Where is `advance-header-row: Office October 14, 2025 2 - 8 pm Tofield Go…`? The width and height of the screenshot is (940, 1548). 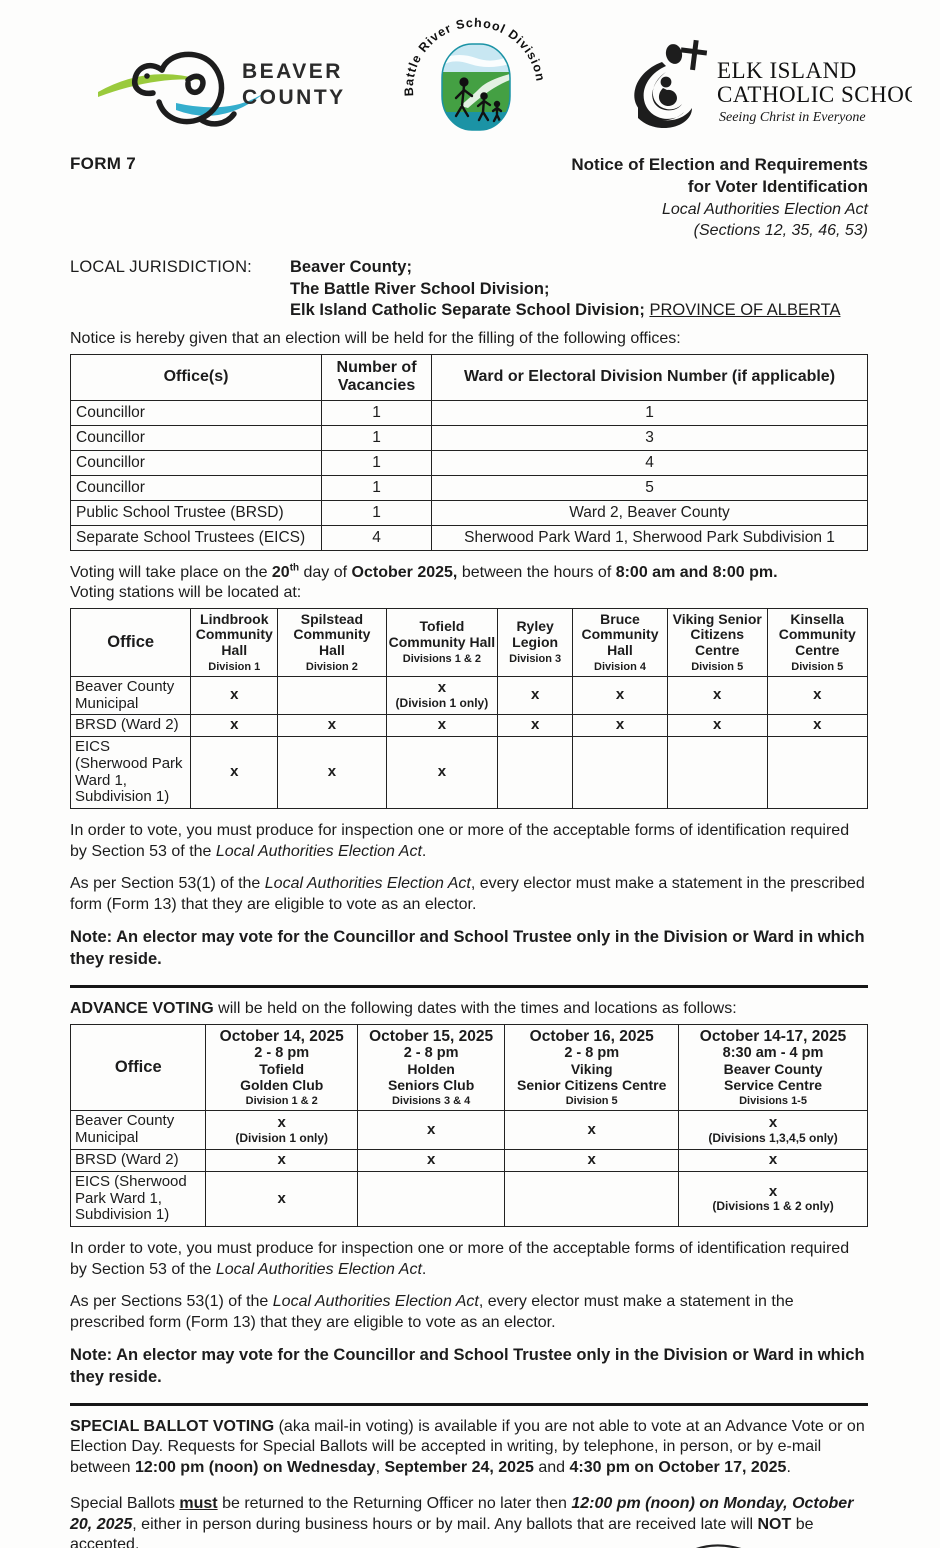 advance-header-row: Office October 14, 2025 2 - 8 pm Tofield Go… is located at coordinates (468, 1067).